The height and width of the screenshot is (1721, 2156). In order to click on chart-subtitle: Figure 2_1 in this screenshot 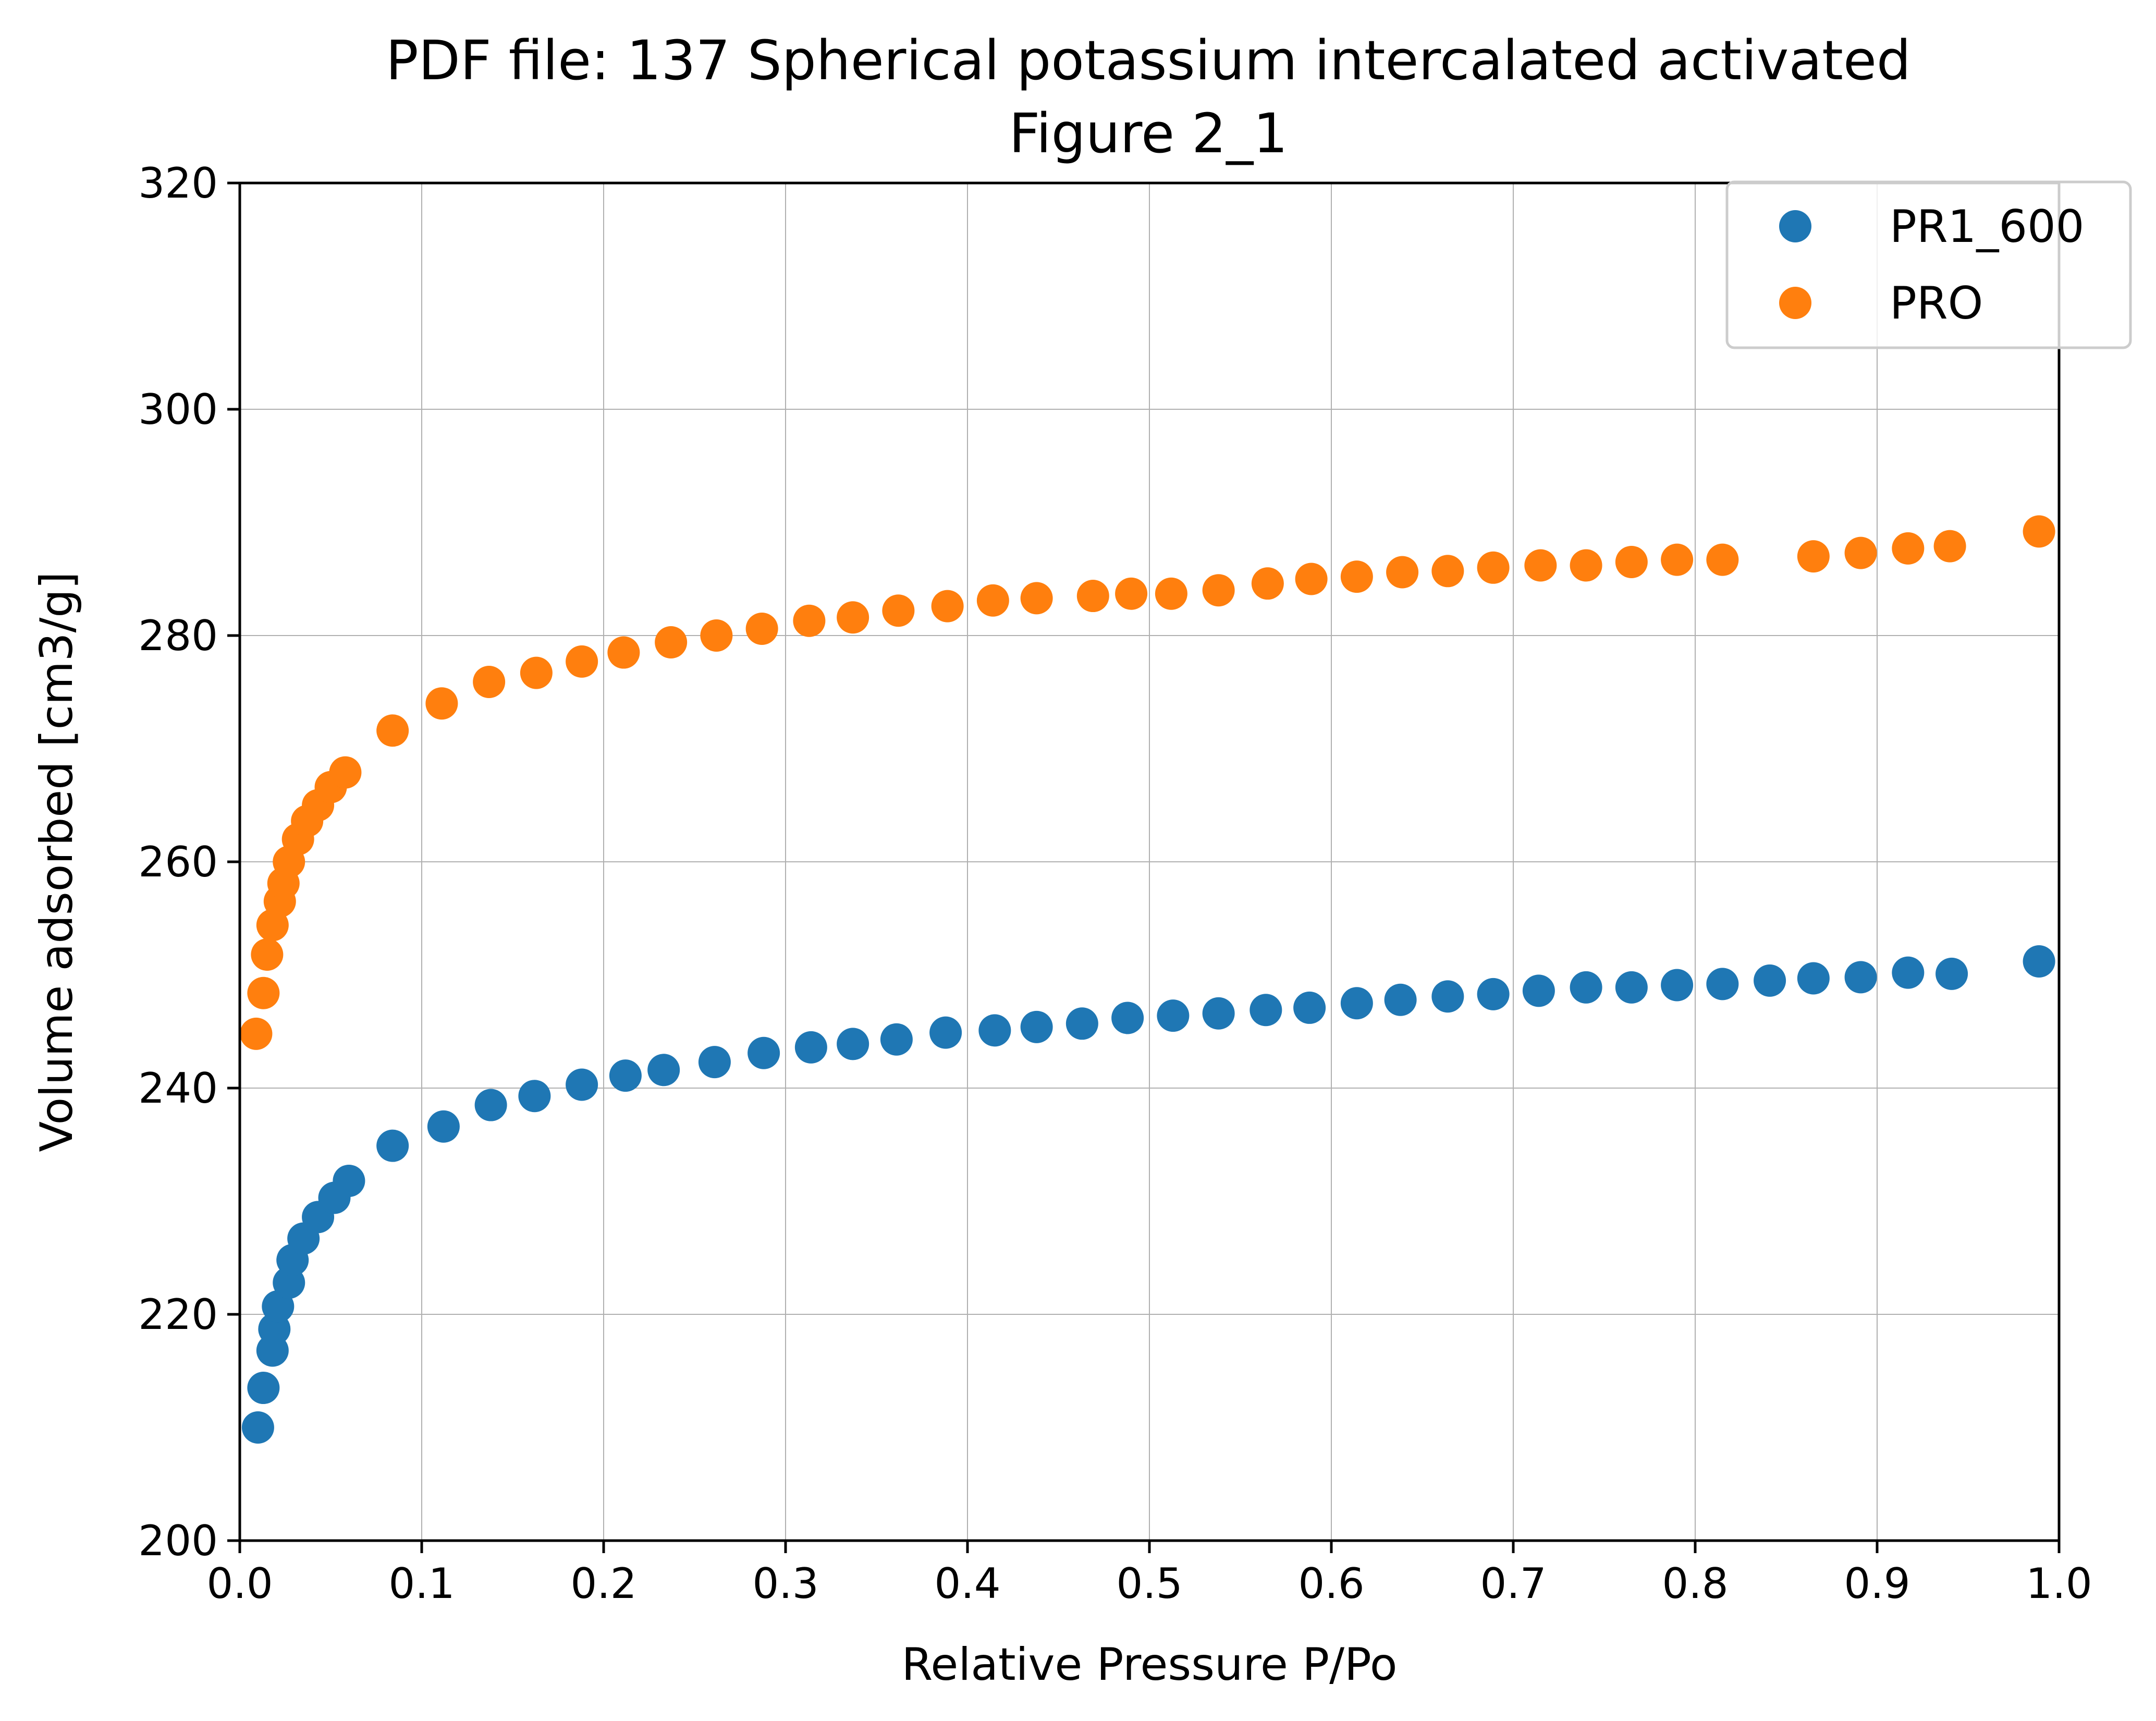, I will do `click(1148, 133)`.